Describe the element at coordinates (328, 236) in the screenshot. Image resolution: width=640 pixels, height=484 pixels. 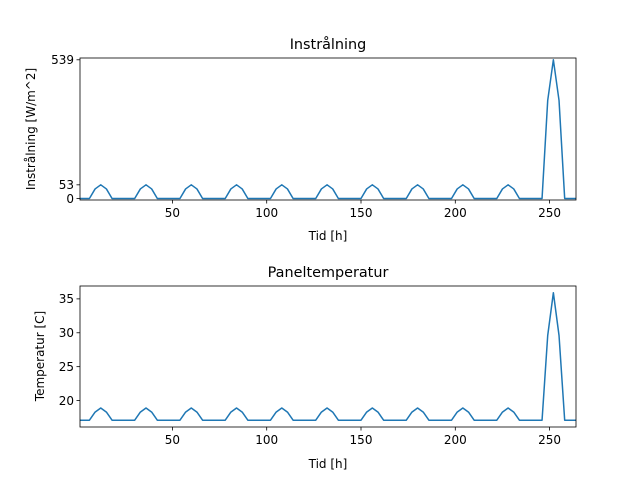
I see `x-axis-label-irradiance: Tid [h]` at that location.